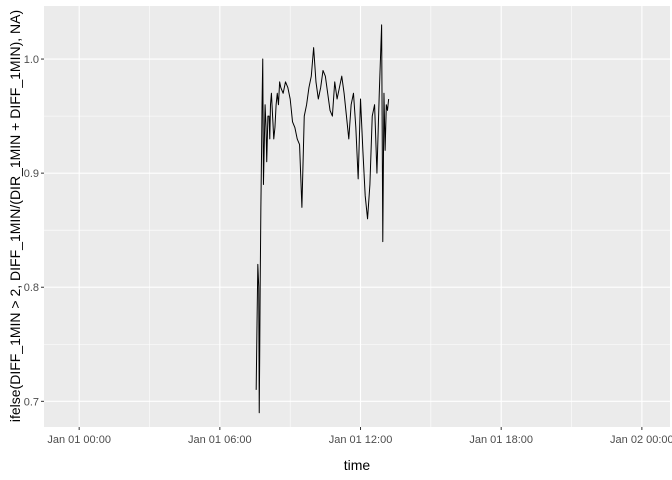 This screenshot has width=672, height=480. I want to click on x-tick-label: Jan 02 00:00, so click(641, 440).